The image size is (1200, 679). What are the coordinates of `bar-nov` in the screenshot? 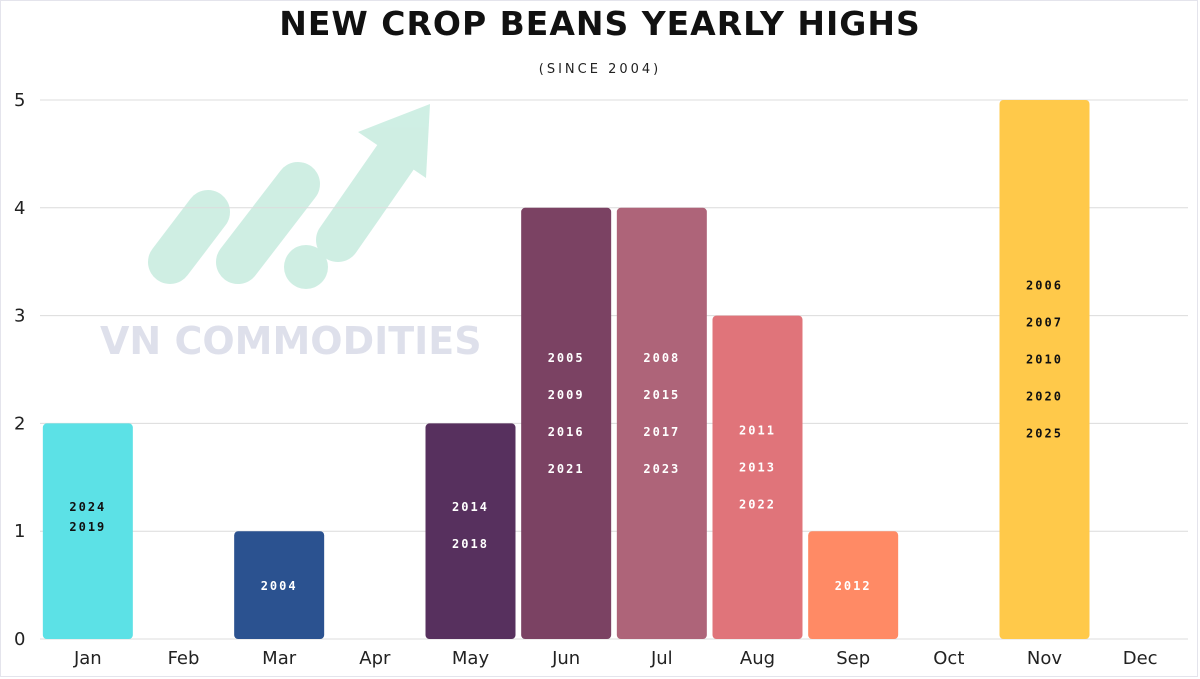 It's located at (1044, 369).